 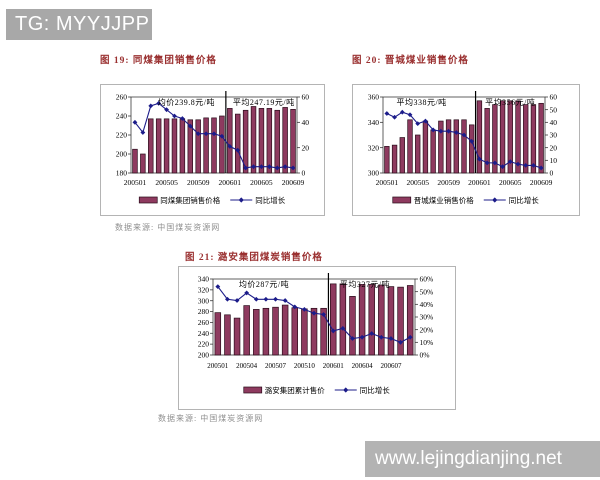 What do you see at coordinates (204, 300) in the screenshot?
I see `svg-text: 300` at bounding box center [204, 300].